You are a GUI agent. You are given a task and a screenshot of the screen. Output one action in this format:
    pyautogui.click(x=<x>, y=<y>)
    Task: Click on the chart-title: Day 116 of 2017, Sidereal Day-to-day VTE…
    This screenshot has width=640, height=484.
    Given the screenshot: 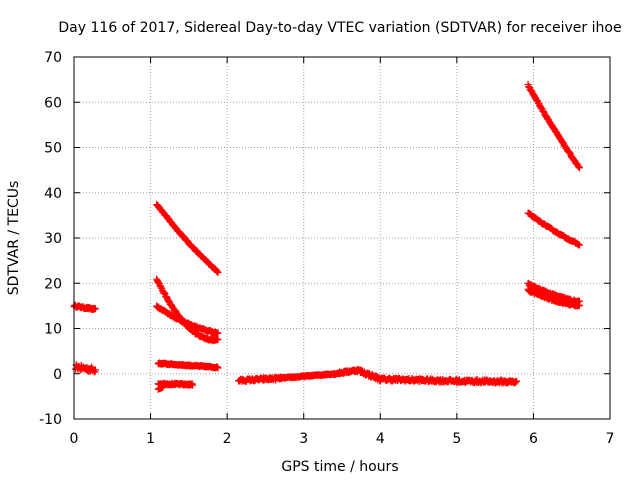 What is the action you would take?
    pyautogui.click(x=339, y=28)
    